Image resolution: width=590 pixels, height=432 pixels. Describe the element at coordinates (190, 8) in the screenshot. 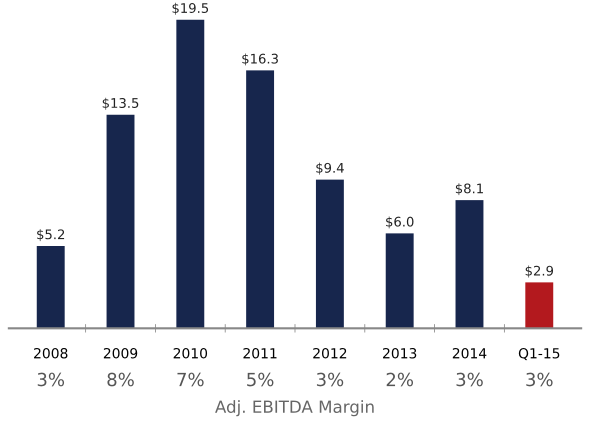

I see `data-label: $19.5` at that location.